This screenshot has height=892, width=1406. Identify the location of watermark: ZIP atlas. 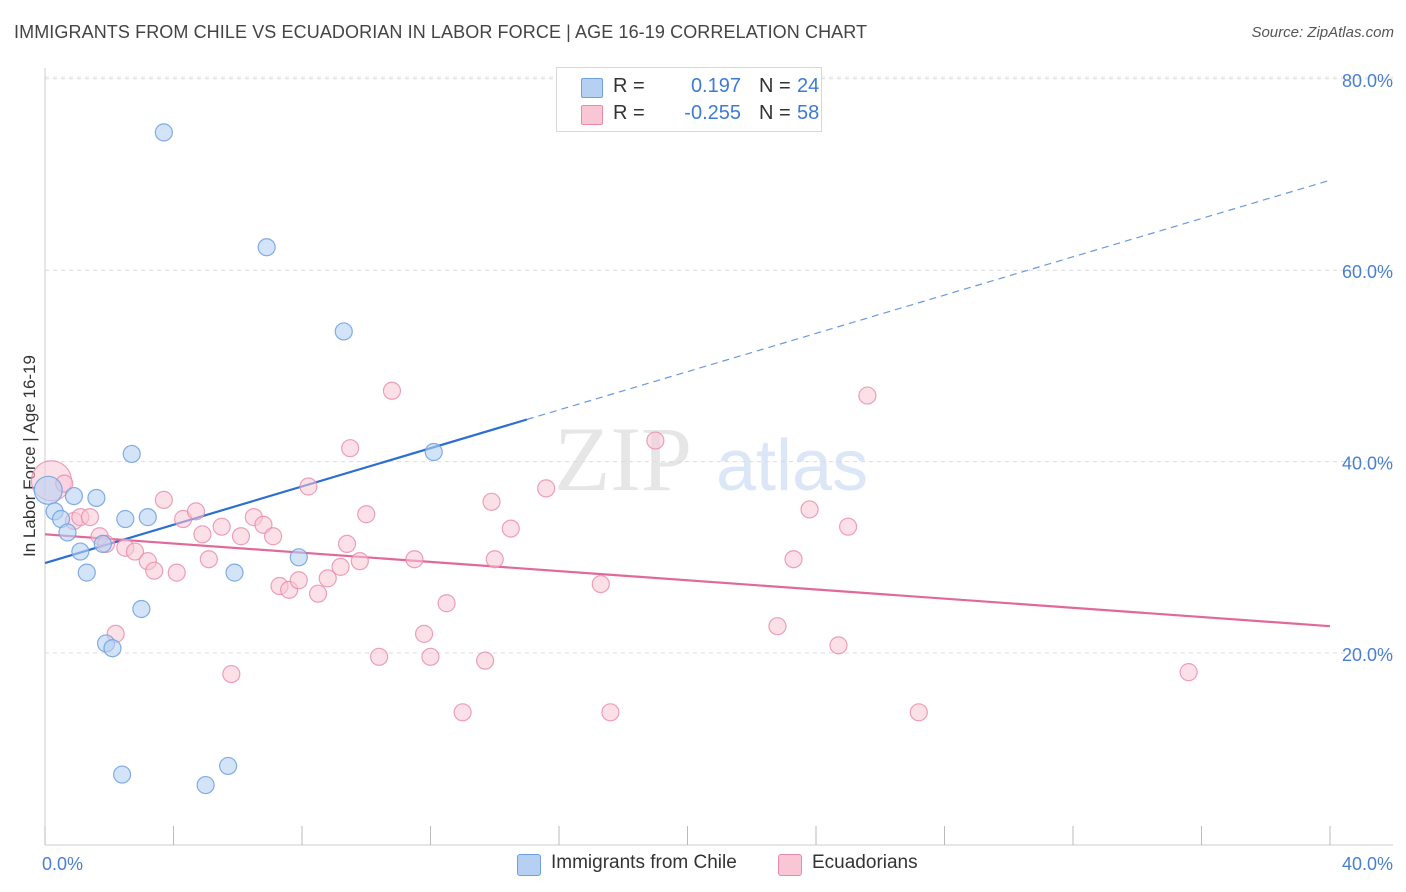
(711, 459).